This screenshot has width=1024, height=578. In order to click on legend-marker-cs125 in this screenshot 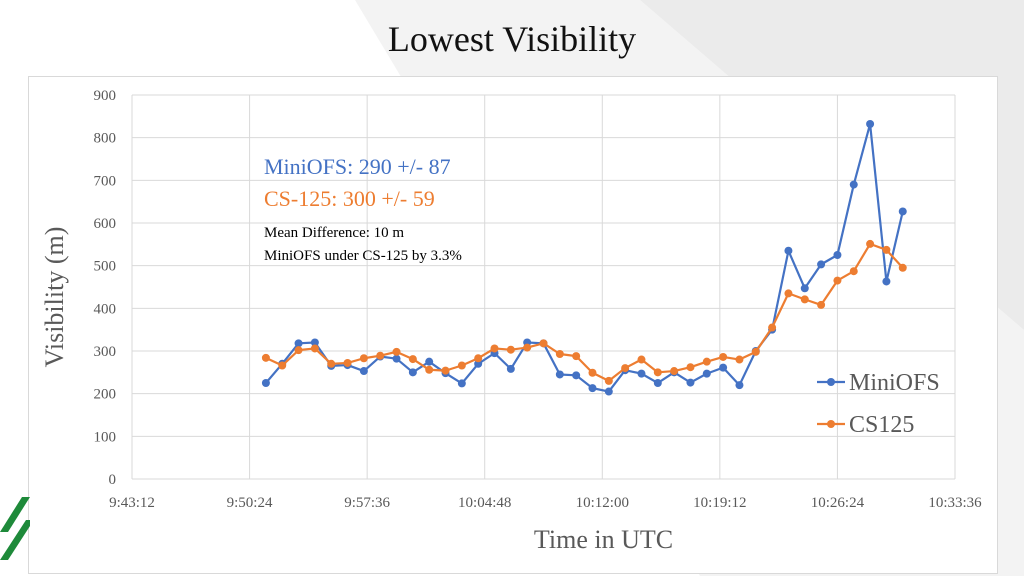, I will do `click(831, 424)`.